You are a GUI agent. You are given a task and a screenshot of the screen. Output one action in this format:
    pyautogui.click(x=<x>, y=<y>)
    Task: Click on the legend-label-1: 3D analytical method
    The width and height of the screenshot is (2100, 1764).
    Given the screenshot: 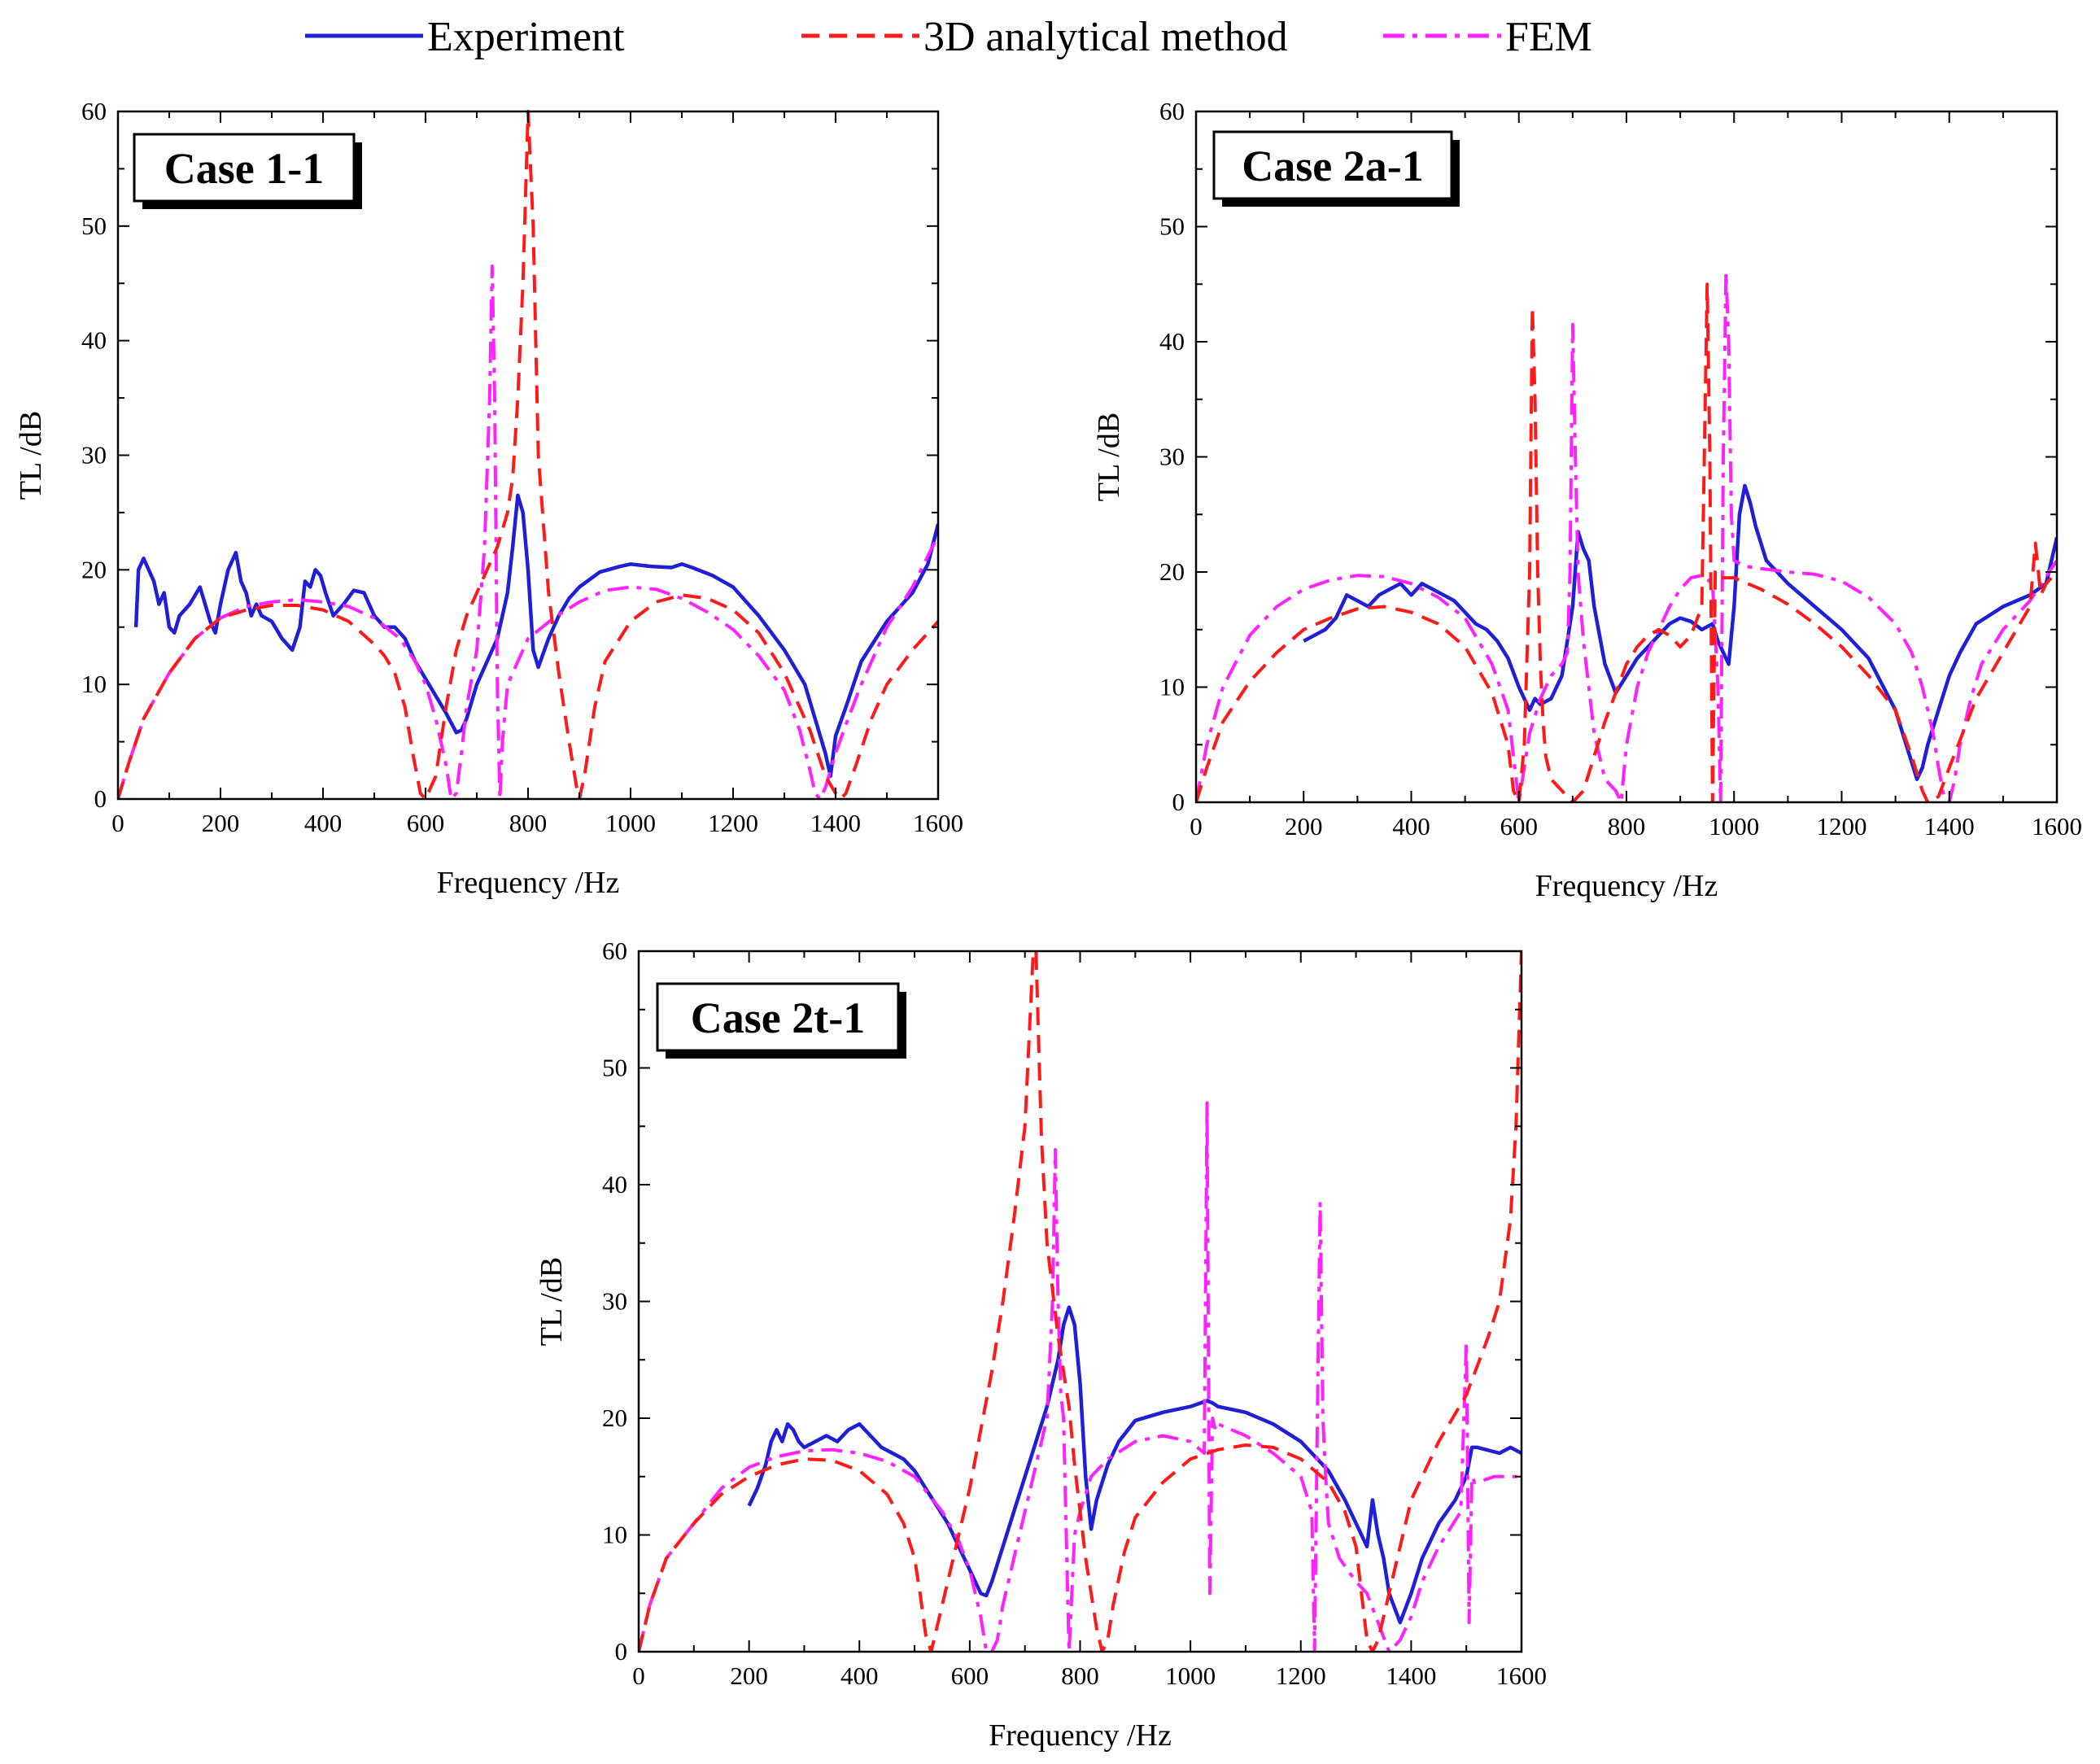 What is the action you would take?
    pyautogui.click(x=1105, y=37)
    